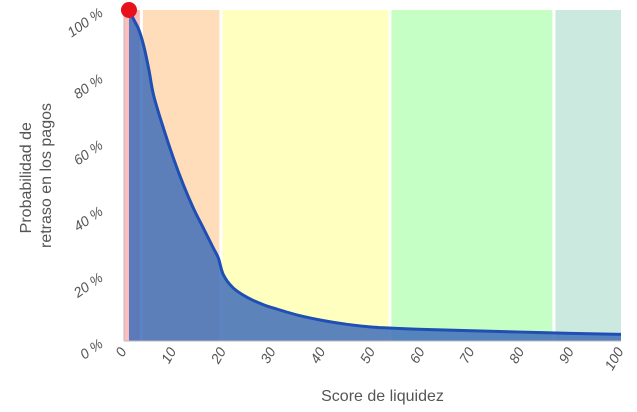 The width and height of the screenshot is (637, 412). Describe the element at coordinates (318, 355) in the screenshot. I see `x-tick-label: 40` at that location.